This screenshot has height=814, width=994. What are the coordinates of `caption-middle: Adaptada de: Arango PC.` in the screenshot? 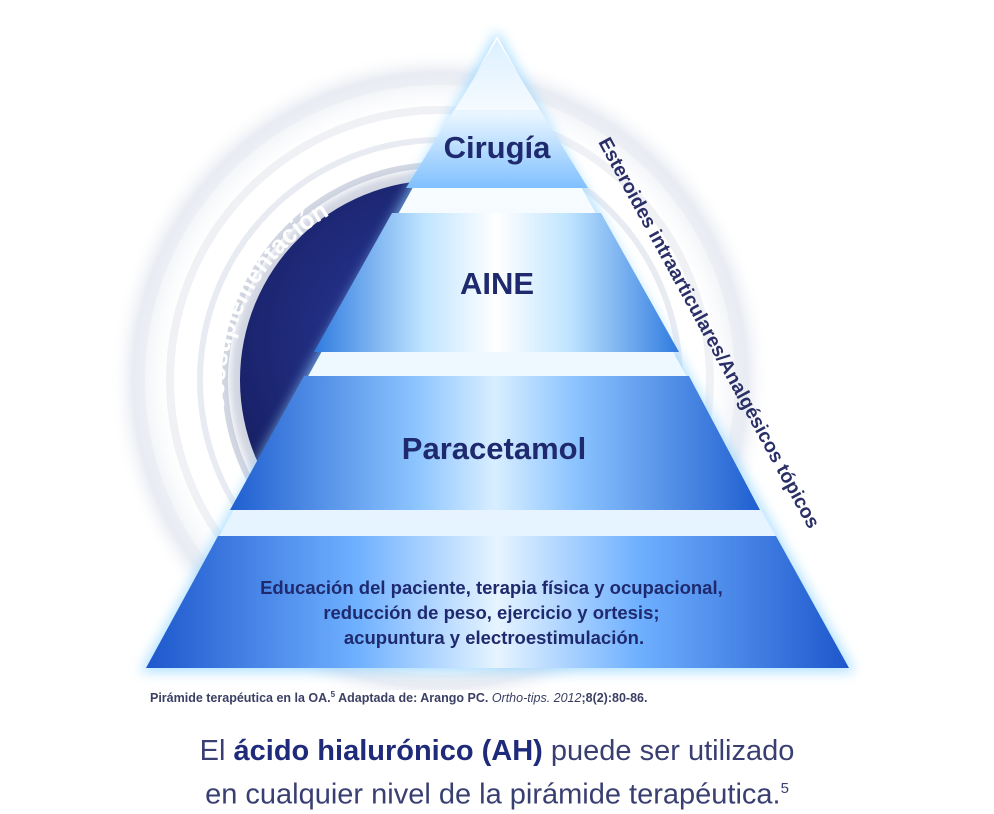 It's located at (413, 698).